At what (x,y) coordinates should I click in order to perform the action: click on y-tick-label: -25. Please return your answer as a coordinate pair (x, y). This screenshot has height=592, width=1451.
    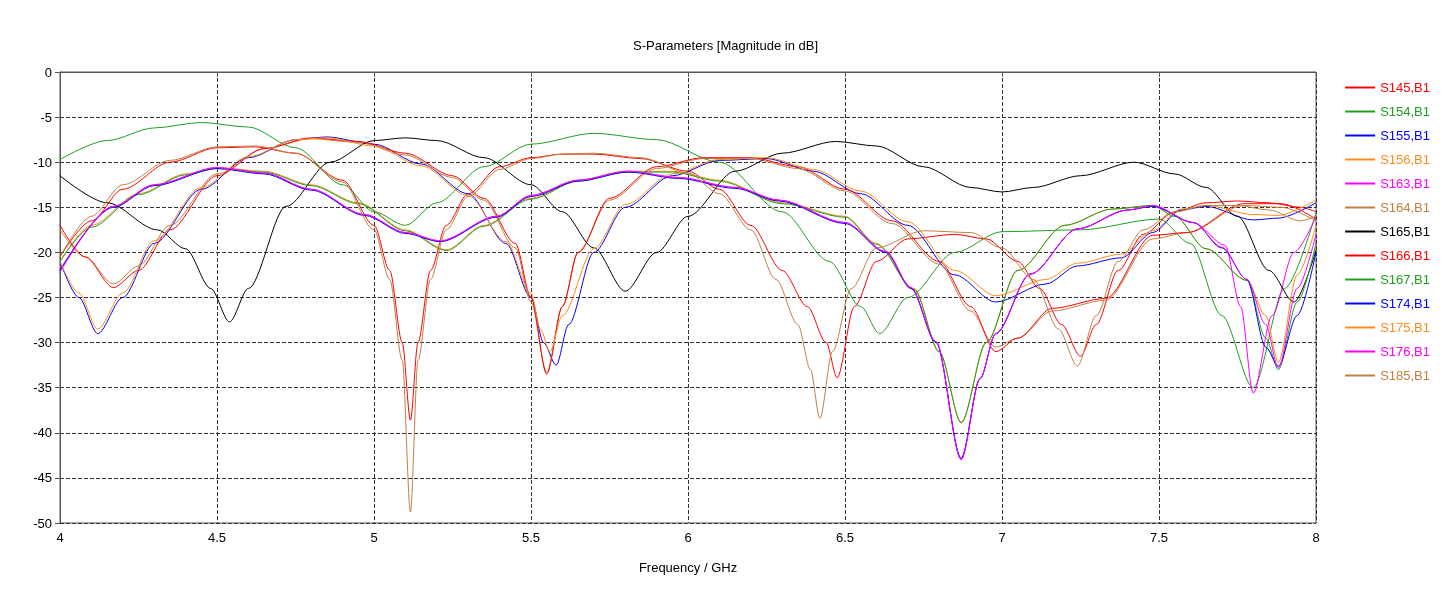
    Looking at the image, I should click on (42, 297).